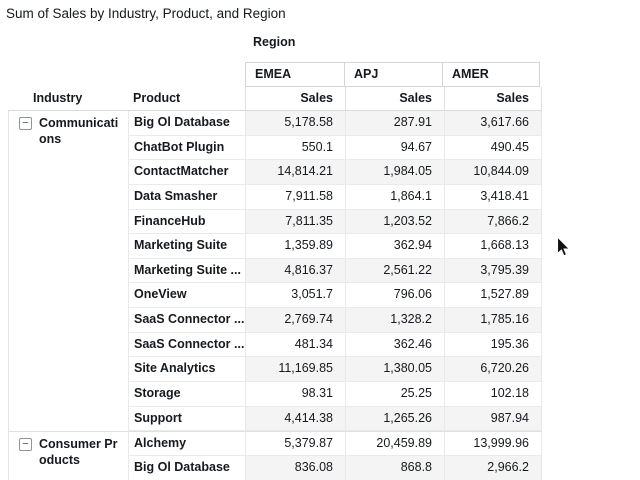  Describe the element at coordinates (295, 197) in the screenshot. I see `sales-value-cell: 7,911.58` at that location.